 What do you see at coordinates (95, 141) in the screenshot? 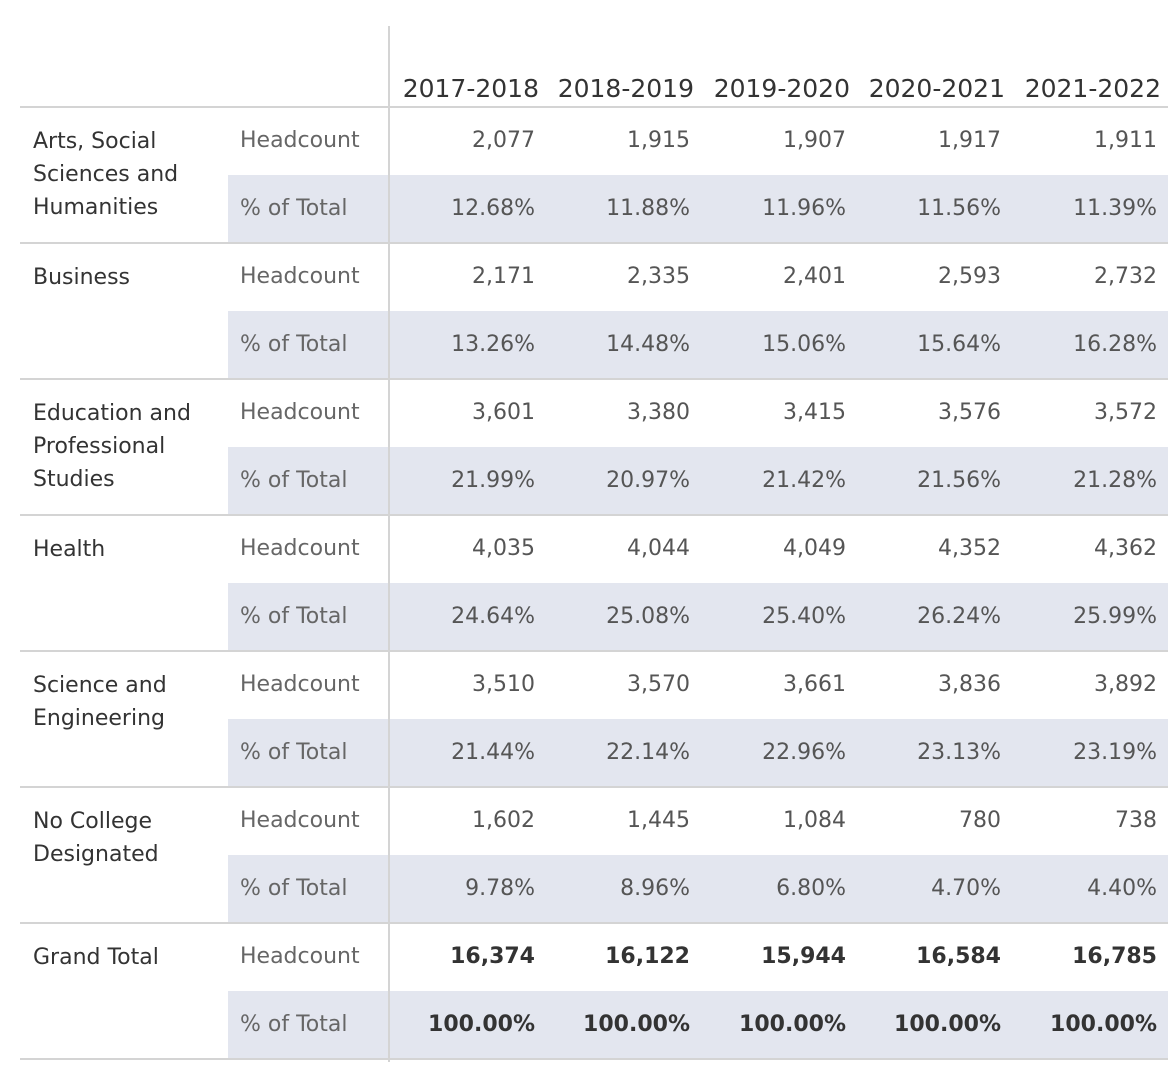
I see `college-label-line: Arts, Social` at bounding box center [95, 141].